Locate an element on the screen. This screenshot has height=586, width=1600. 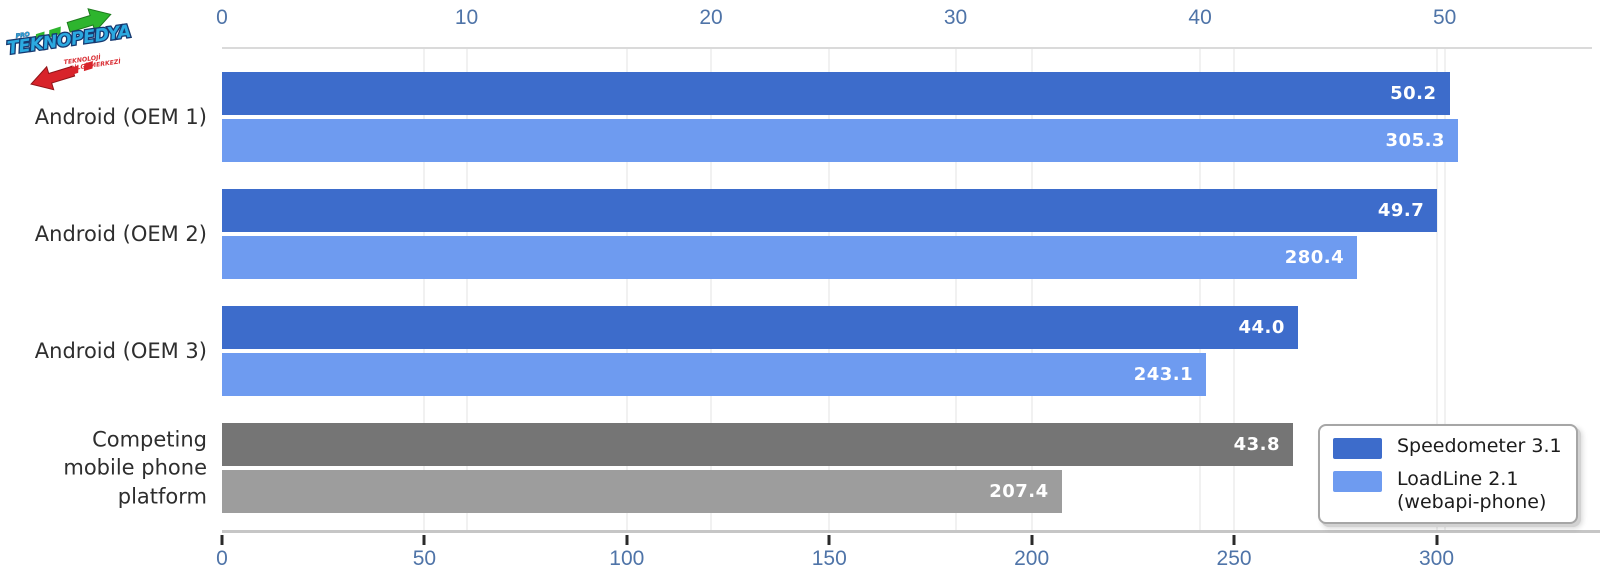
bar-value-label: 50.2 is located at coordinates (1413, 93).